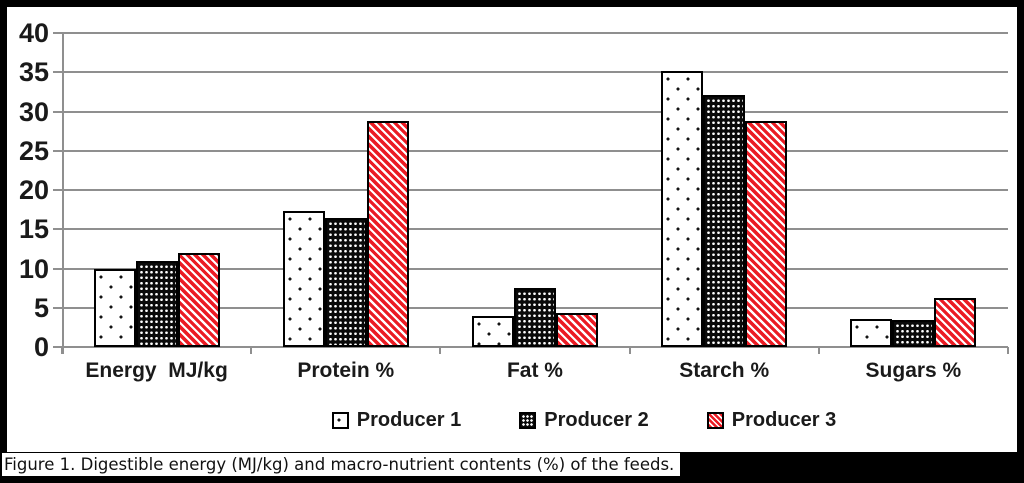 This screenshot has height=483, width=1024. I want to click on x-axis-category-label: Protein %, so click(346, 370).